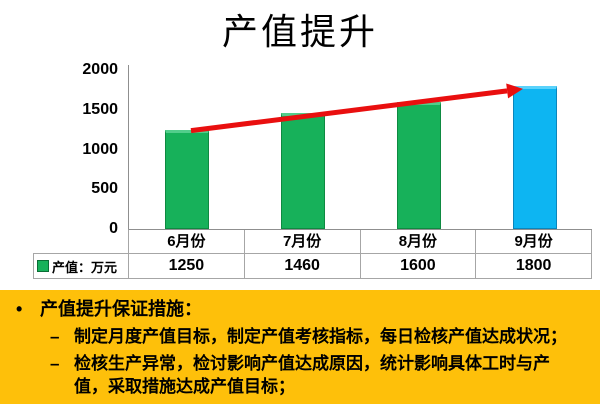 Image resolution: width=600 pixels, height=404 pixels. Describe the element at coordinates (534, 241) in the screenshot. I see `month-cell: 9月份` at that location.